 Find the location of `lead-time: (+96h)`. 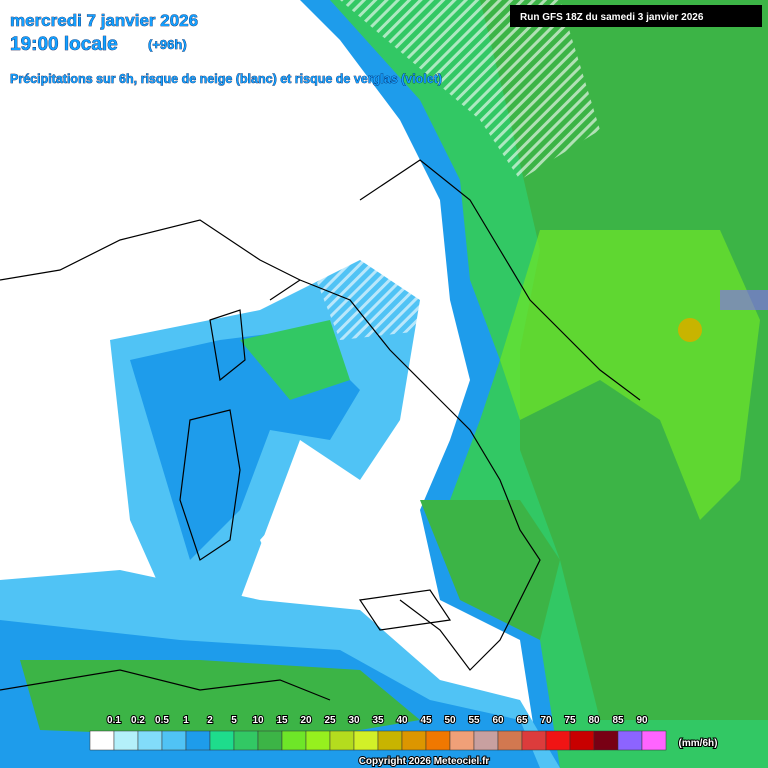

lead-time: (+96h) is located at coordinates (167, 44).